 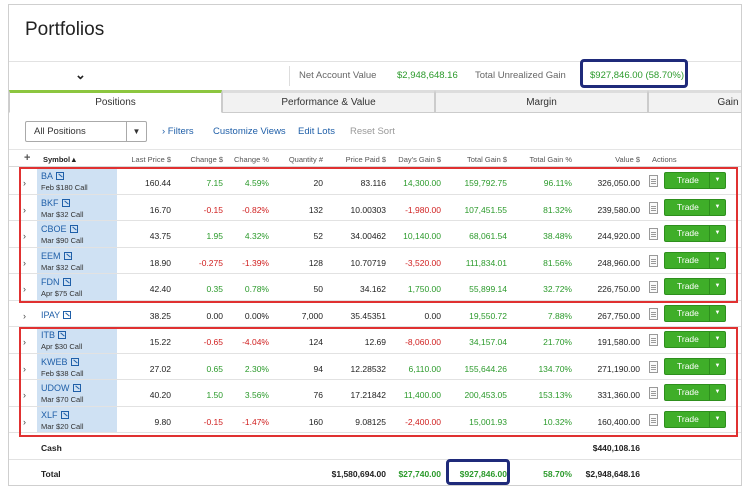 I want to click on symbol-link: XLF, so click(x=55, y=415).